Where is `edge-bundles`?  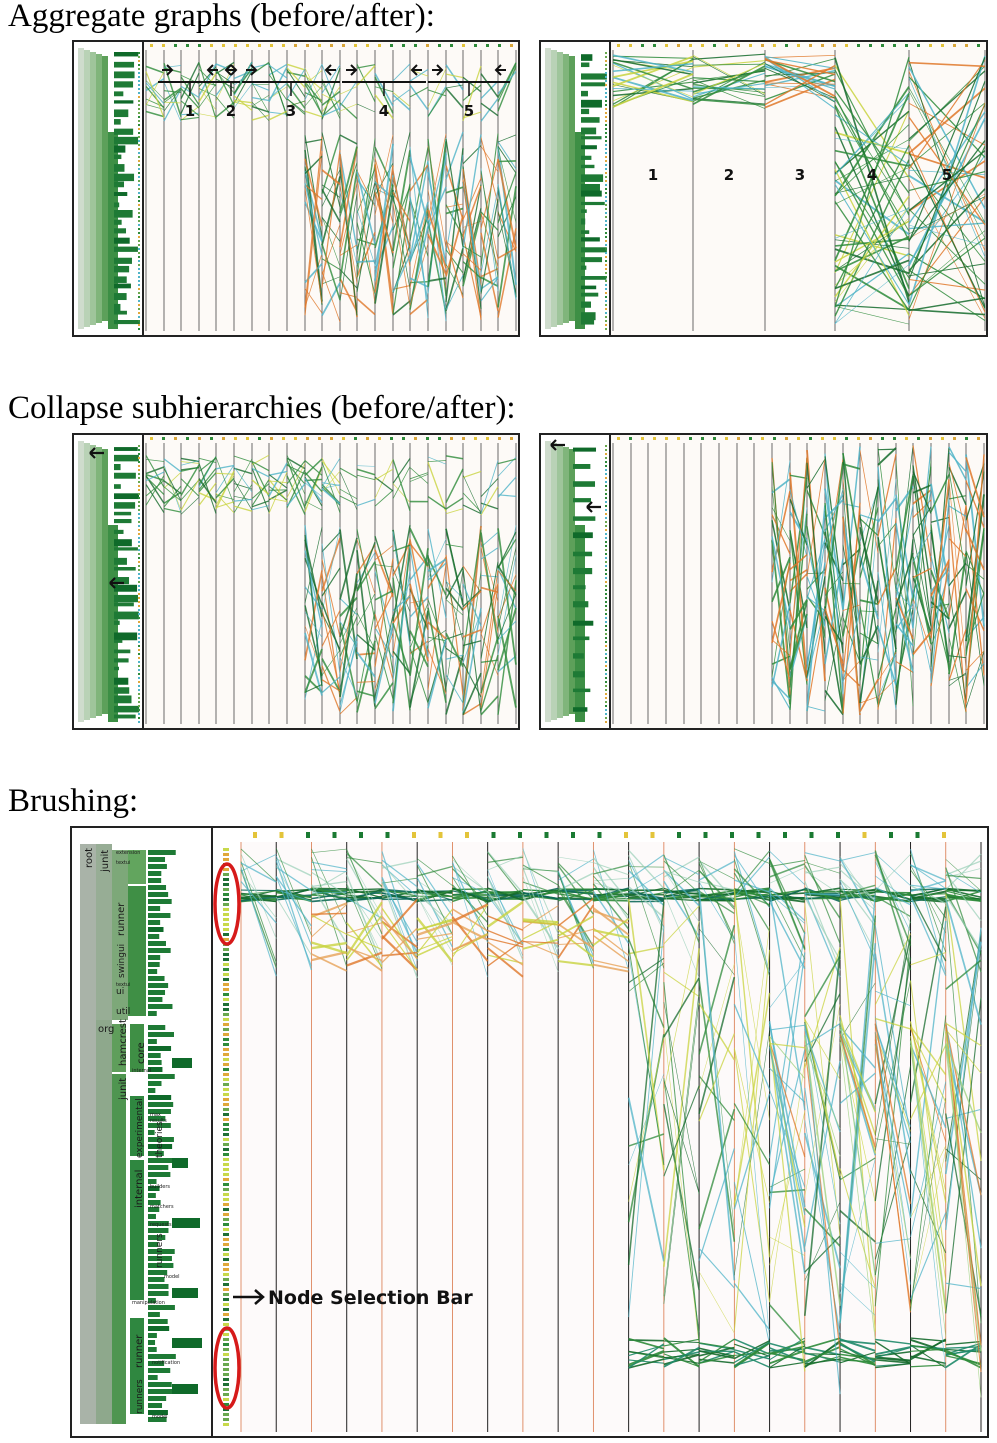
edge-bundles is located at coordinates (878, 580).